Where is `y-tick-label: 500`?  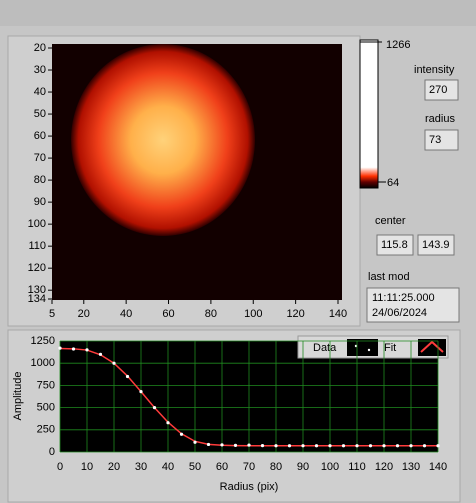 y-tick-label: 500 is located at coordinates (46, 408).